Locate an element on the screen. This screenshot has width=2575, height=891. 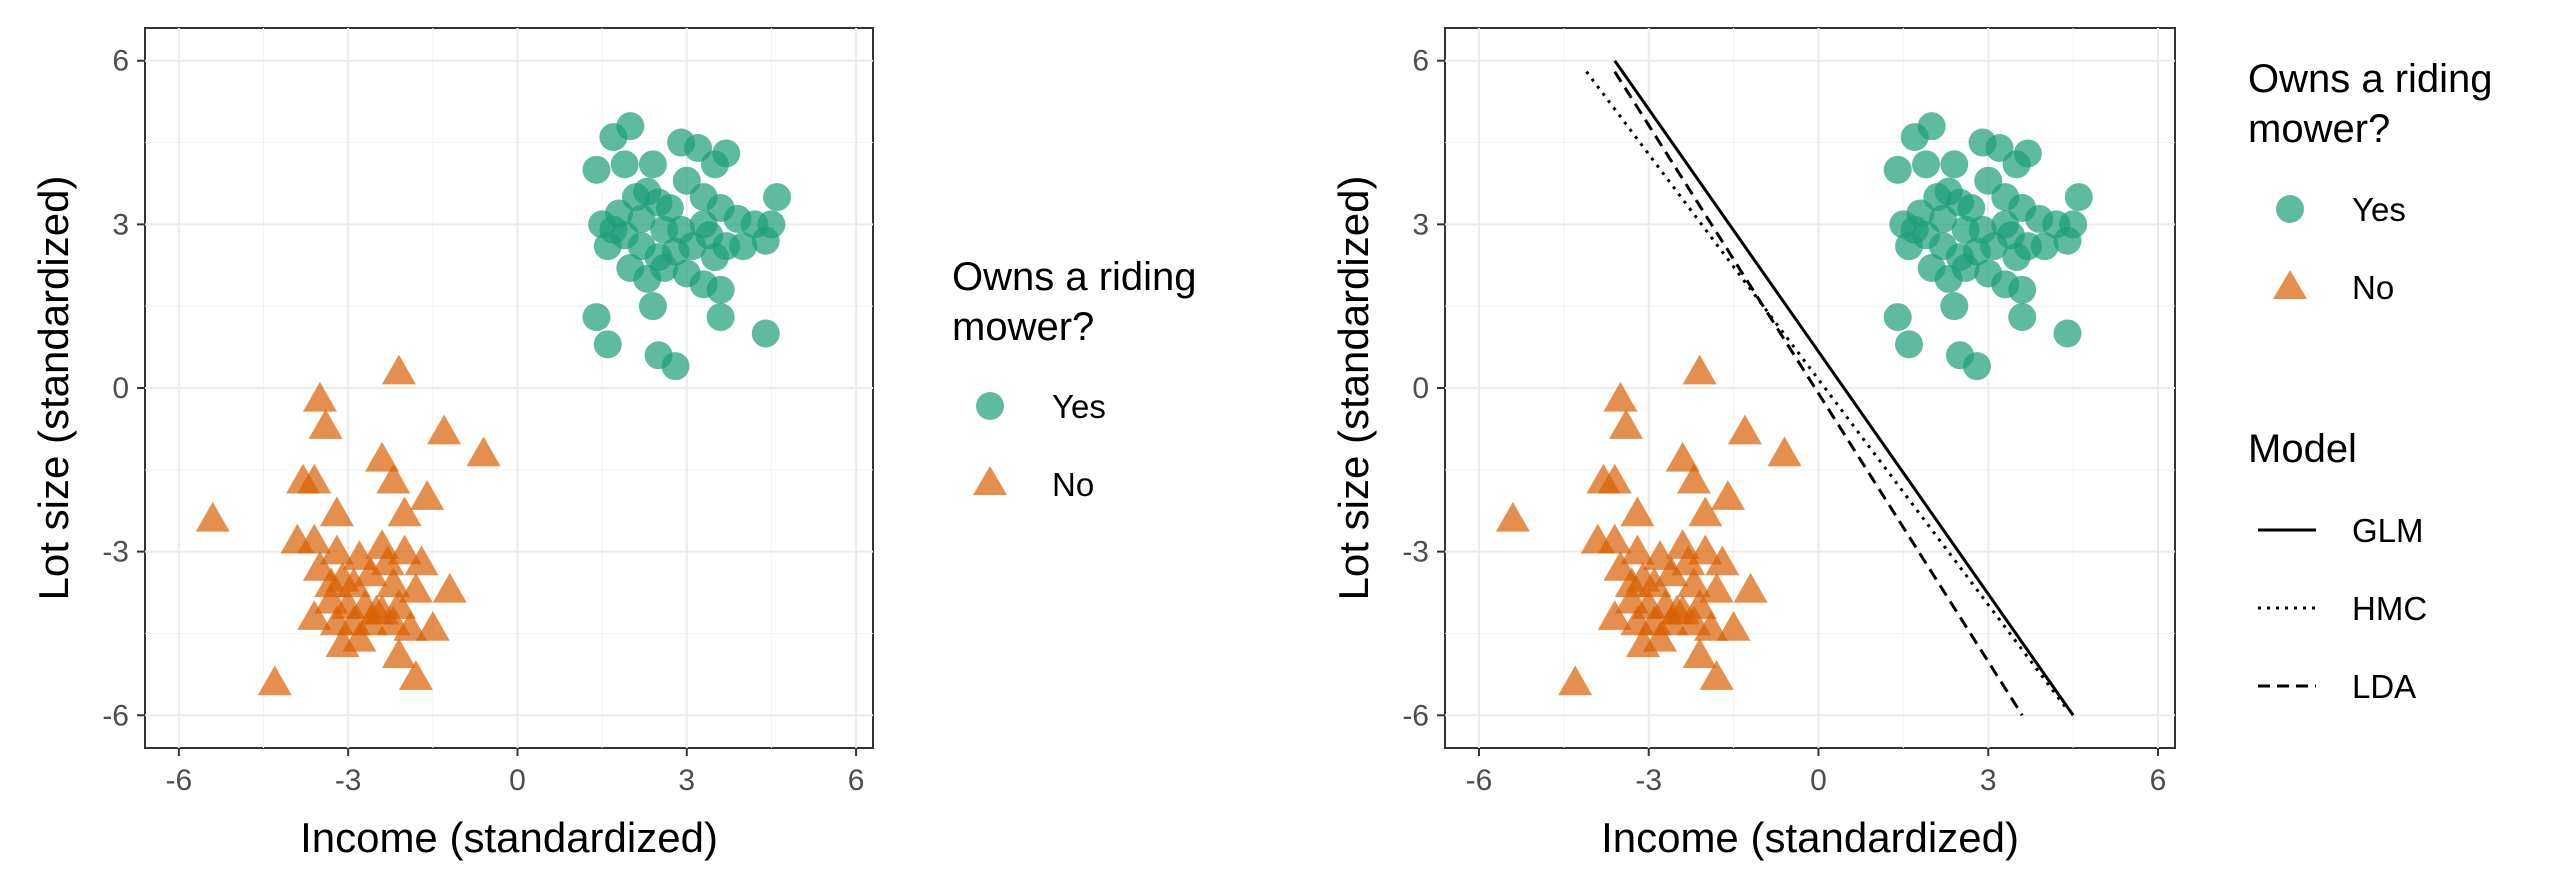
right-model-lines is located at coordinates (1830, 388).